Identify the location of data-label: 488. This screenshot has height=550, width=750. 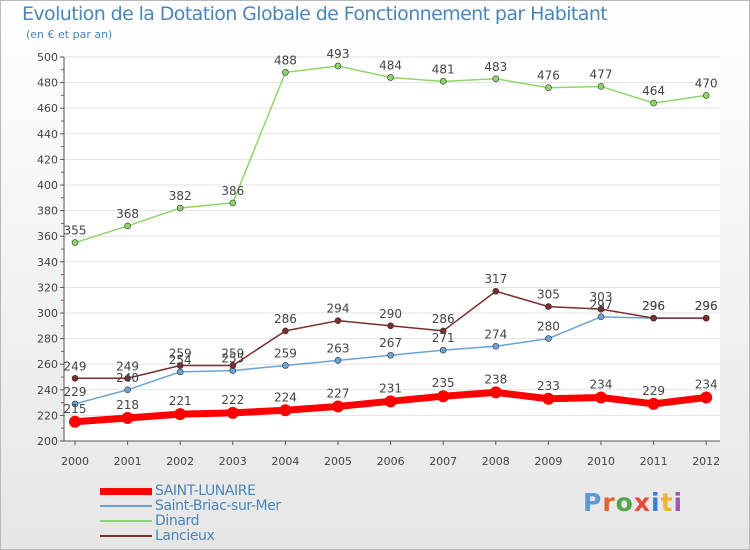
(285, 60).